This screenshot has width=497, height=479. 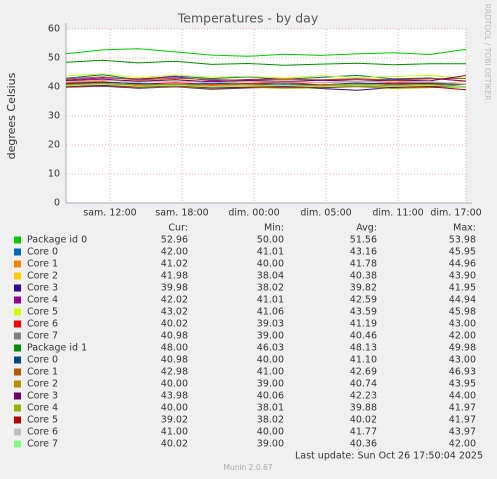 What do you see at coordinates (363, 240) in the screenshot?
I see `legend-stat: 51.56` at bounding box center [363, 240].